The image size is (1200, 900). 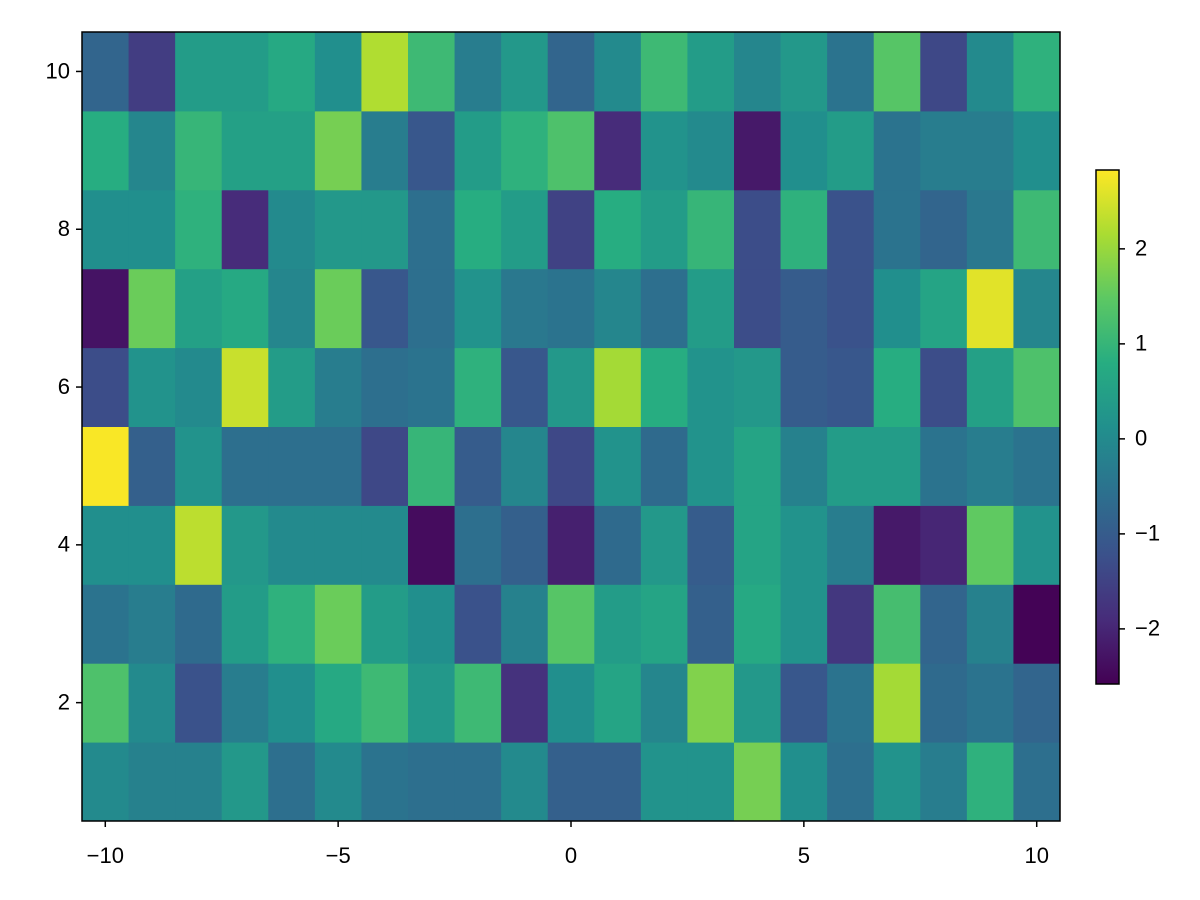 What do you see at coordinates (64, 228) in the screenshot?
I see `y-tick-label: 8` at bounding box center [64, 228].